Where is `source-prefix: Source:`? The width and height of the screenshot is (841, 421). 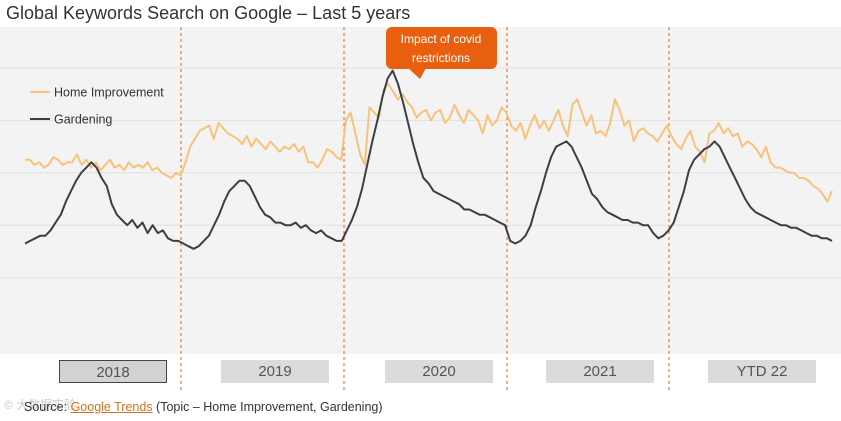
source-prefix: Source: is located at coordinates (47, 407).